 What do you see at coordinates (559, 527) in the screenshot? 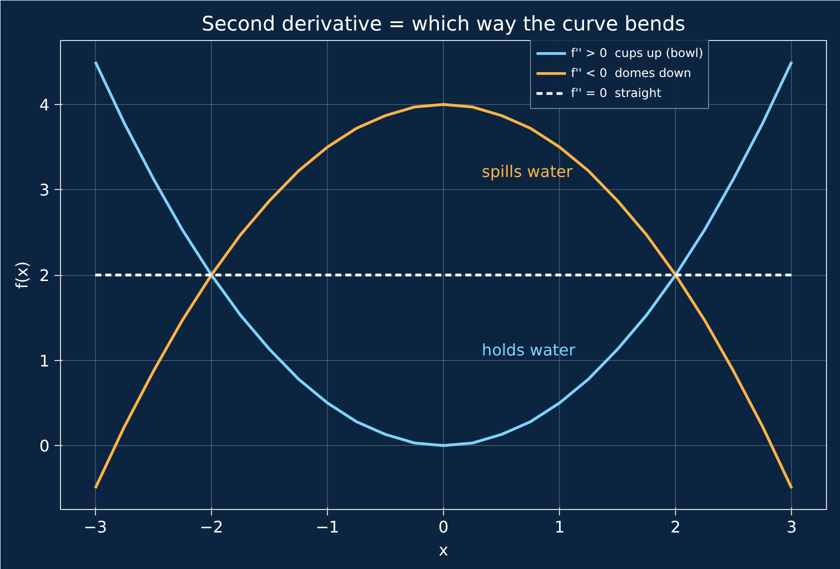
I see `x-tick-label: 1` at bounding box center [559, 527].